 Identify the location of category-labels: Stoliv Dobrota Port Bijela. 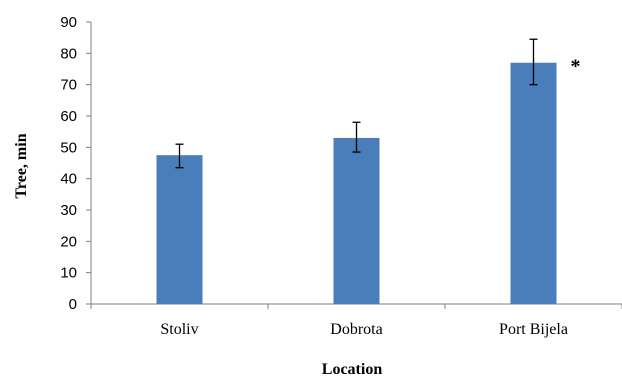
(364, 329).